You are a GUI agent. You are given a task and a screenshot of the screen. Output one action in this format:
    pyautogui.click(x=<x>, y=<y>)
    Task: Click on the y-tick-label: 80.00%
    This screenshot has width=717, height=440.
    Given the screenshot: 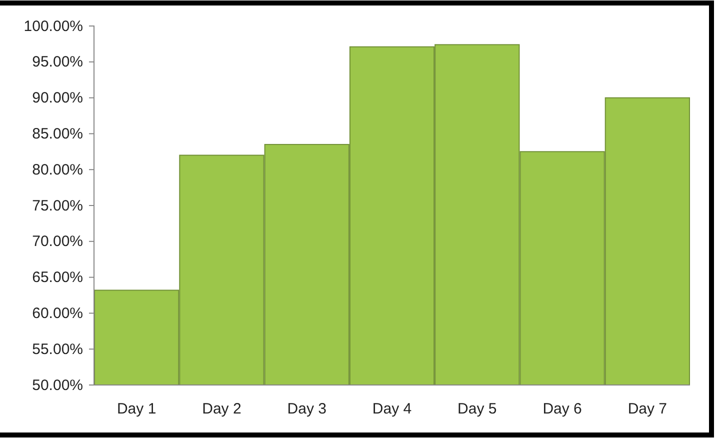 What is the action you would take?
    pyautogui.click(x=57, y=169)
    